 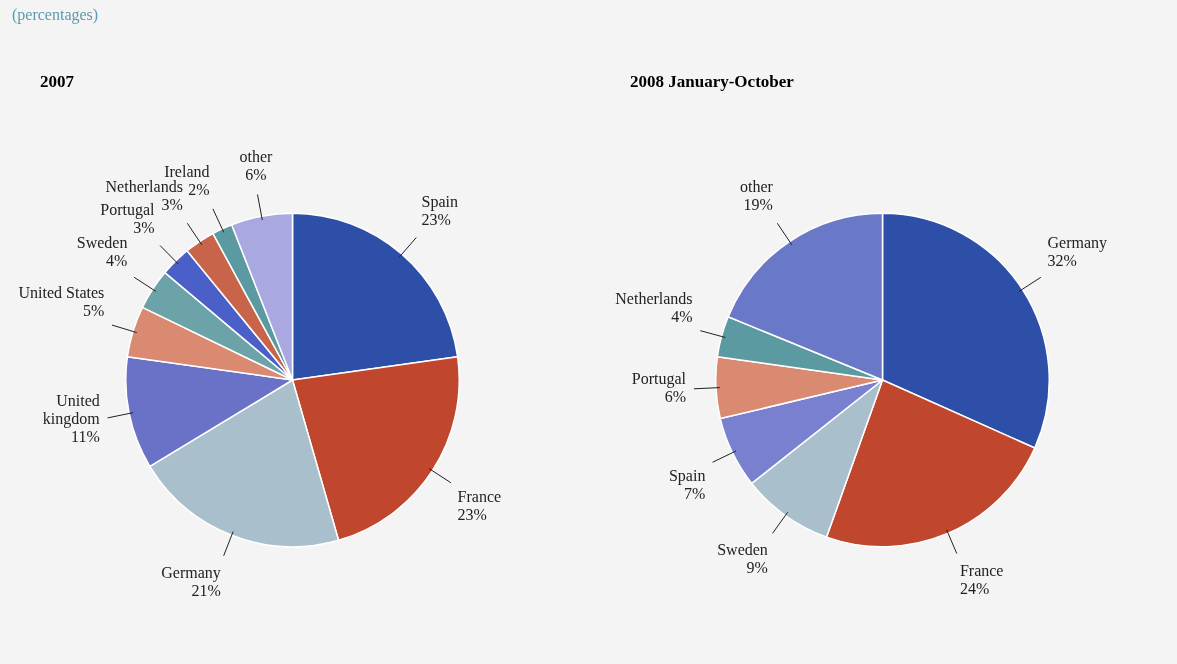 I want to click on data-label: 24%, so click(x=974, y=589).